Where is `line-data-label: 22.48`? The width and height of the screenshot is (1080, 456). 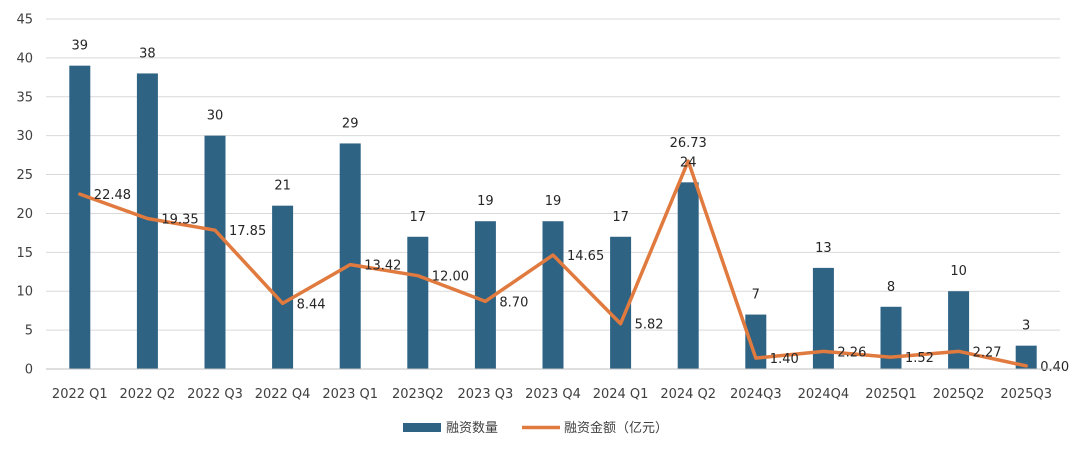 line-data-label: 22.48 is located at coordinates (112, 195).